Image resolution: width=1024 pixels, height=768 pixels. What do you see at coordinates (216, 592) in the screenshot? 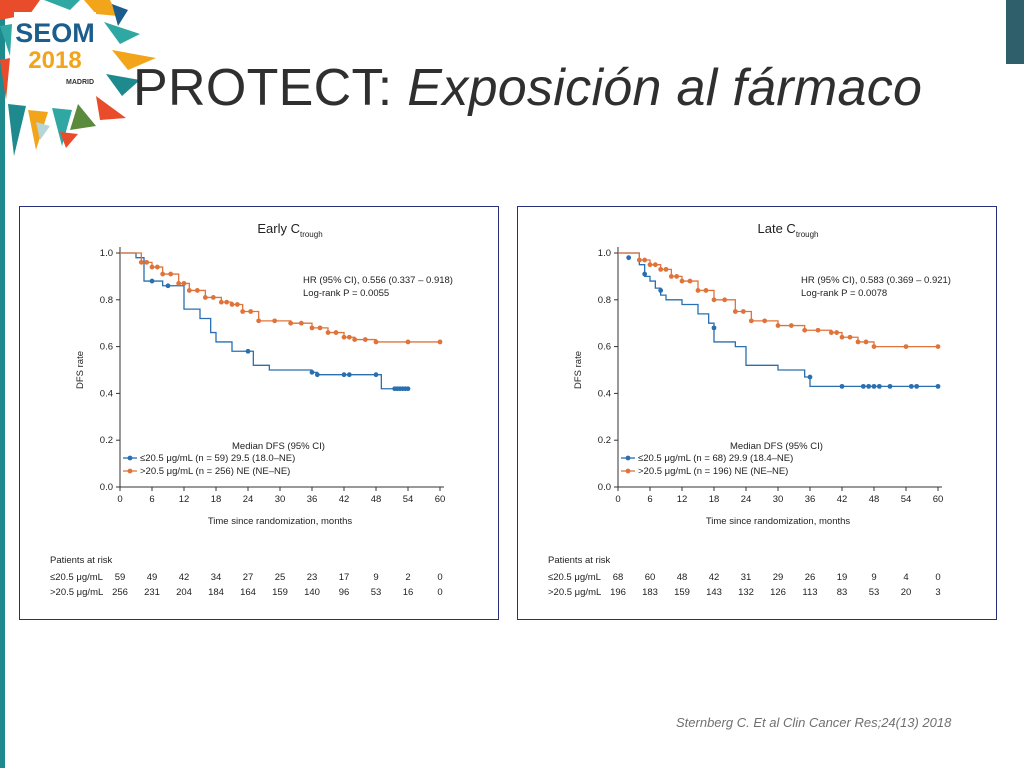
I see `risk-table-cell: 184` at bounding box center [216, 592].